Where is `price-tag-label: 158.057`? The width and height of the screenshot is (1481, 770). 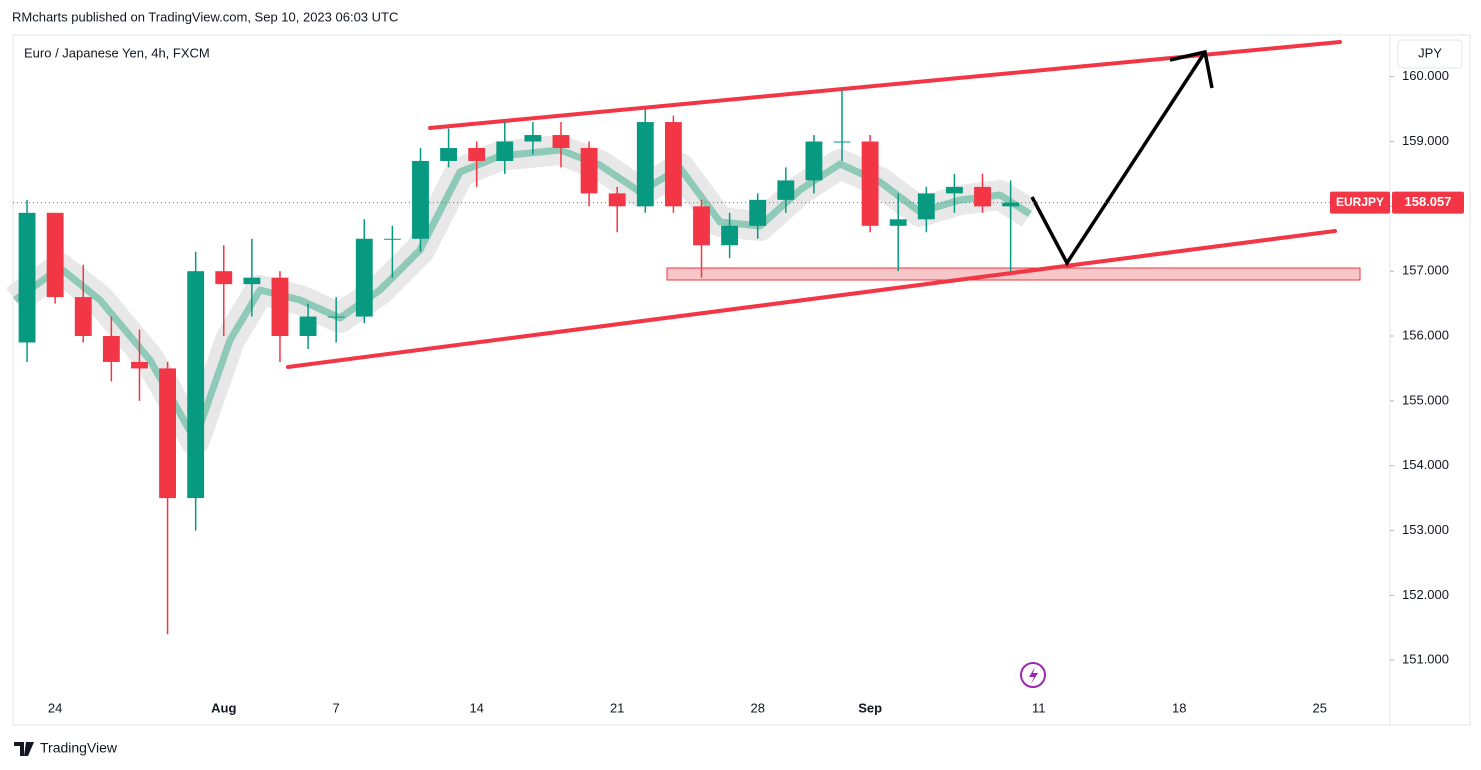
price-tag-label: 158.057 is located at coordinates (1428, 201).